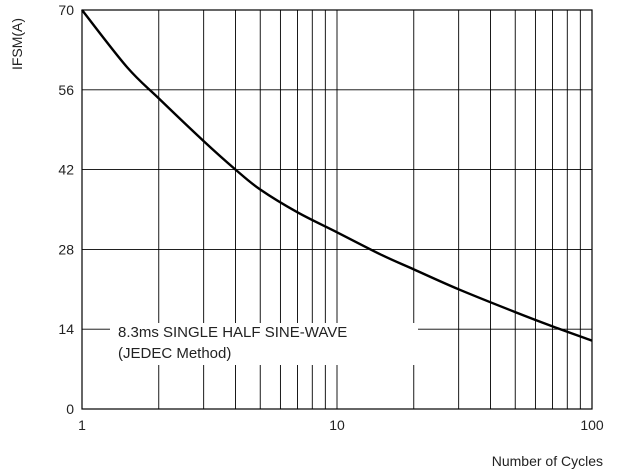 The width and height of the screenshot is (621, 473). What do you see at coordinates (82, 425) in the screenshot?
I see `x-tick-label: 1` at bounding box center [82, 425].